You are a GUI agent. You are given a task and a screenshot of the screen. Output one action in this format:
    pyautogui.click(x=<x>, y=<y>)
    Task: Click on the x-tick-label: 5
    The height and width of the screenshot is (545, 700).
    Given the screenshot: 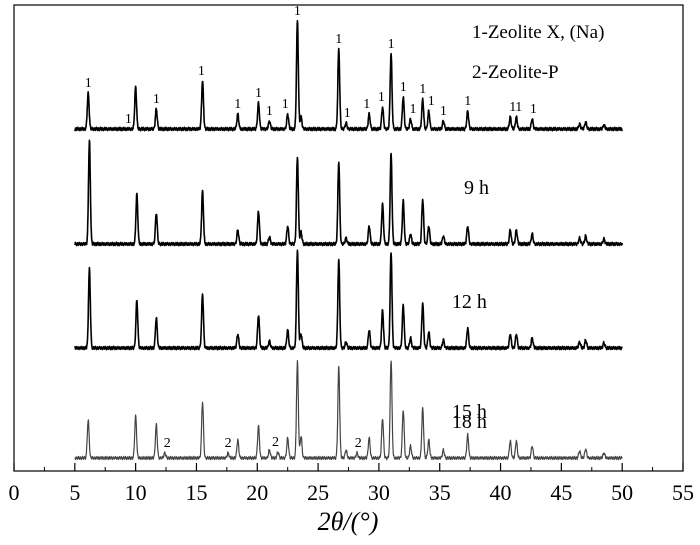 What is the action you would take?
    pyautogui.click(x=74, y=492)
    